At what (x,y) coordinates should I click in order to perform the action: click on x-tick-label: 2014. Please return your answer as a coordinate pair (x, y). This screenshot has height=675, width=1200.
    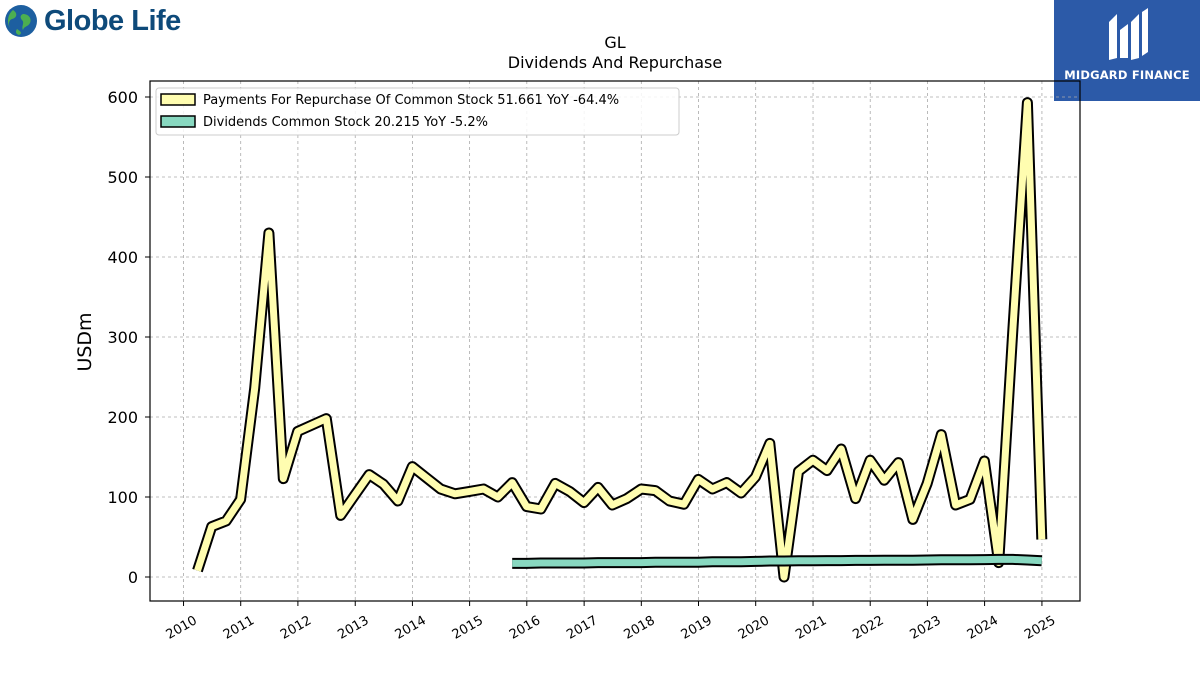
    Looking at the image, I should click on (411, 628).